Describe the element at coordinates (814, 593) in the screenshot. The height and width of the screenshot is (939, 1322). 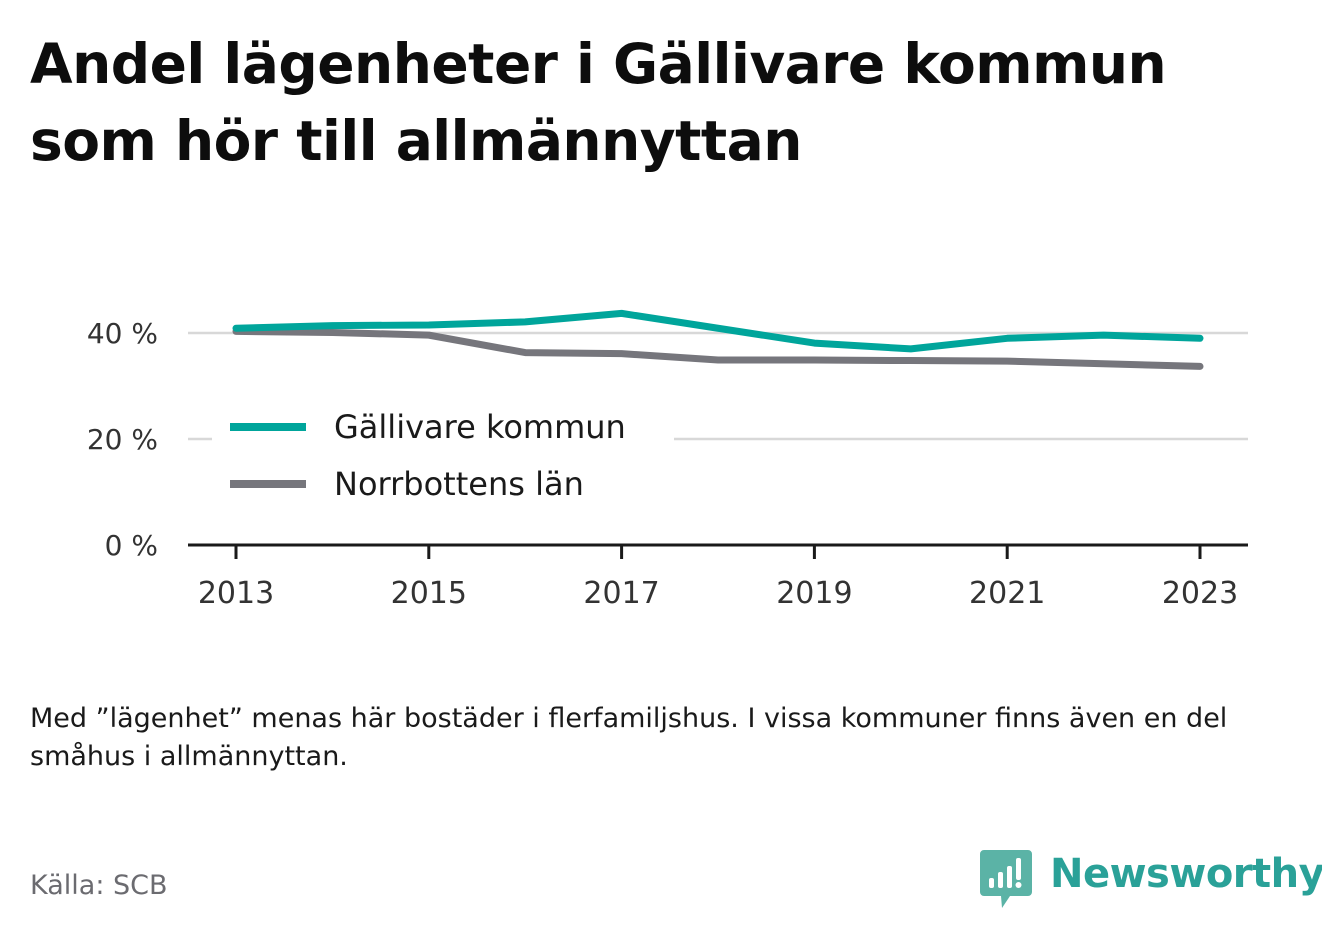
I see `x-tick-label: 2019` at that location.